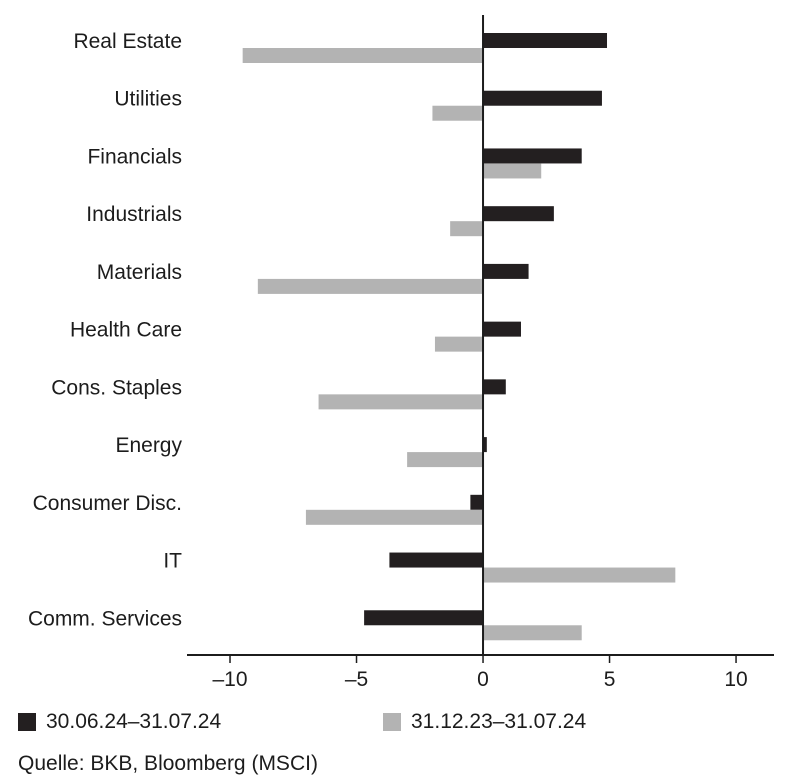 This screenshot has height=783, width=792. What do you see at coordinates (229, 679) in the screenshot?
I see `x-tick-label: –10` at bounding box center [229, 679].